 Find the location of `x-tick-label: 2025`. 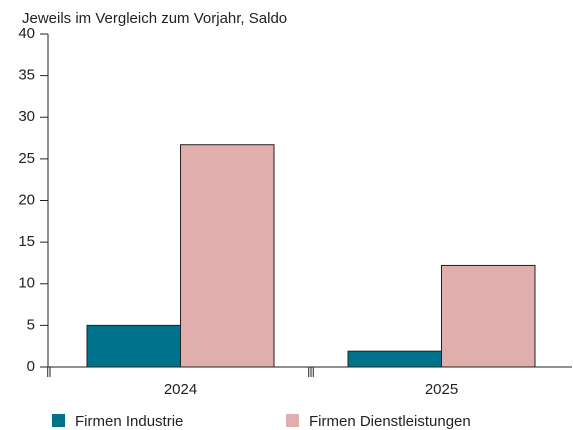

x-tick-label: 2025 is located at coordinates (441, 389).